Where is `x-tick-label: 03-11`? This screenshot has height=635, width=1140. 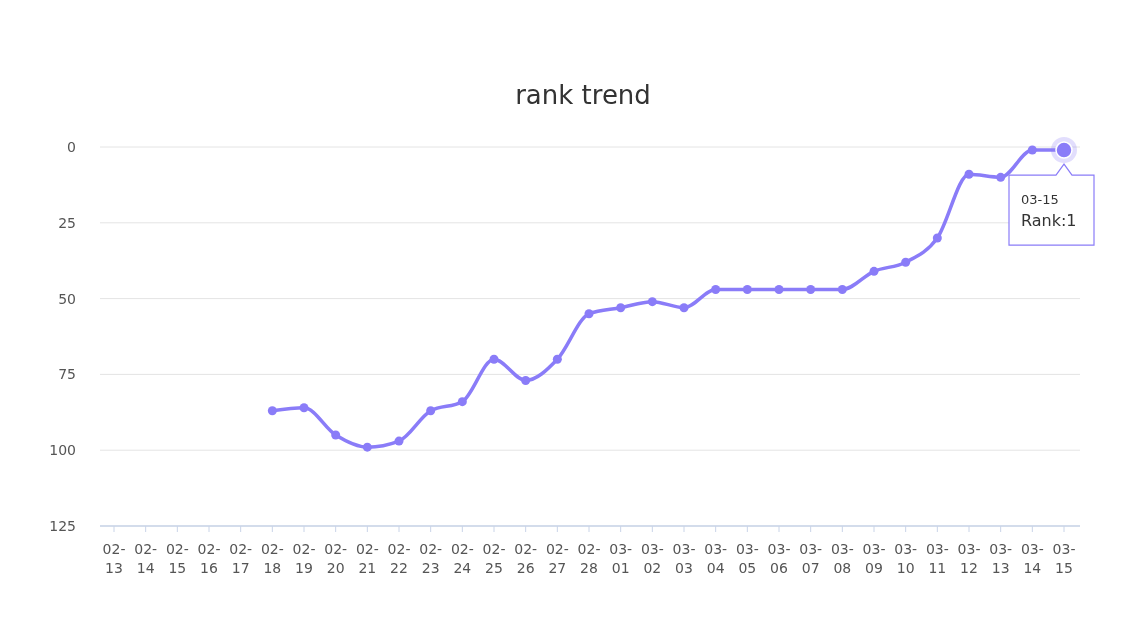 x-tick-label: 03-11 is located at coordinates (937, 558).